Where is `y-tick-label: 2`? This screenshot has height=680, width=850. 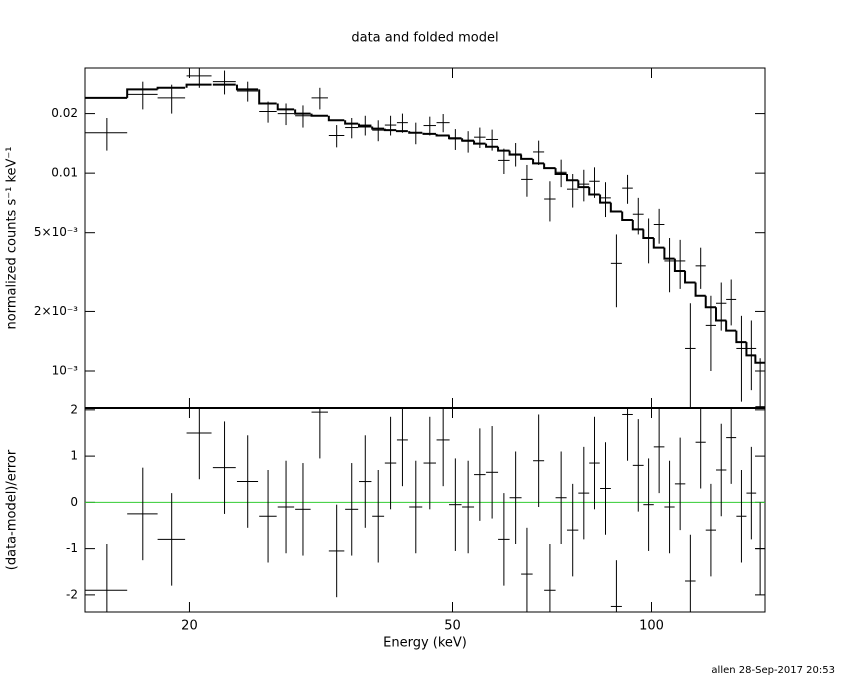 y-tick-label: 2 is located at coordinates (74, 409).